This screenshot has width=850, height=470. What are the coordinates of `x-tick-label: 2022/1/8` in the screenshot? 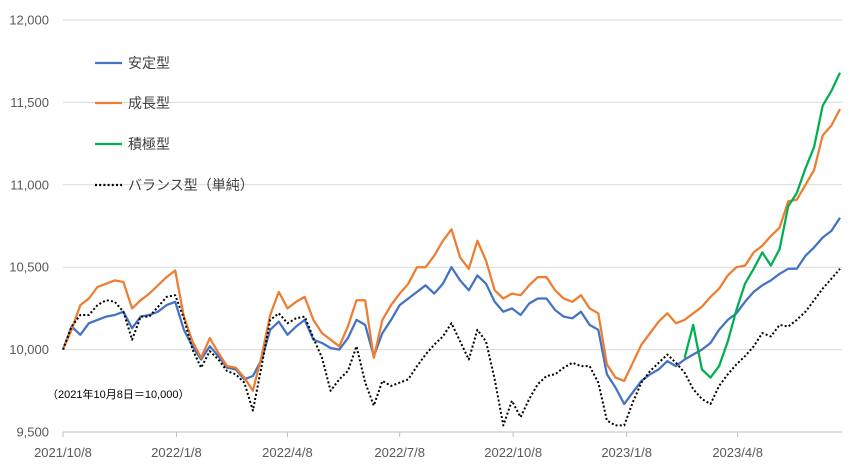 It's located at (176, 452).